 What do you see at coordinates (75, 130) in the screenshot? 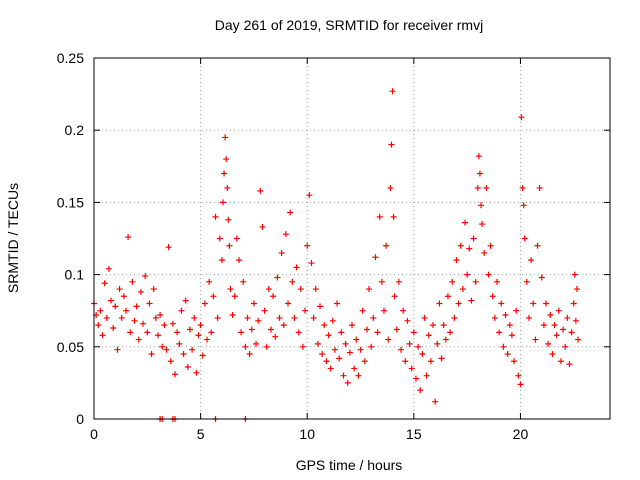
I see `y-tick-label: 0.2` at bounding box center [75, 130].